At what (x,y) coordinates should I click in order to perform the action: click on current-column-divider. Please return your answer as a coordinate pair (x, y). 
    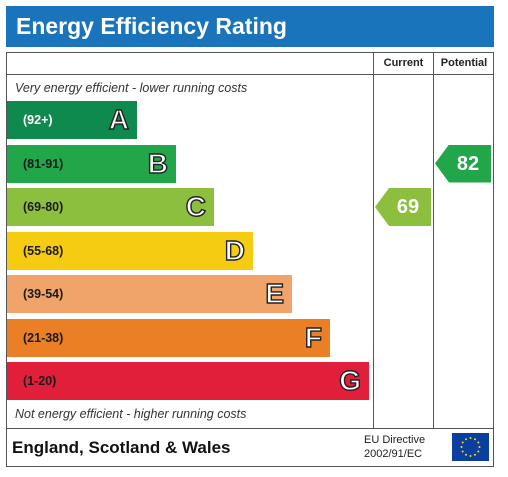
    Looking at the image, I should click on (373, 240).